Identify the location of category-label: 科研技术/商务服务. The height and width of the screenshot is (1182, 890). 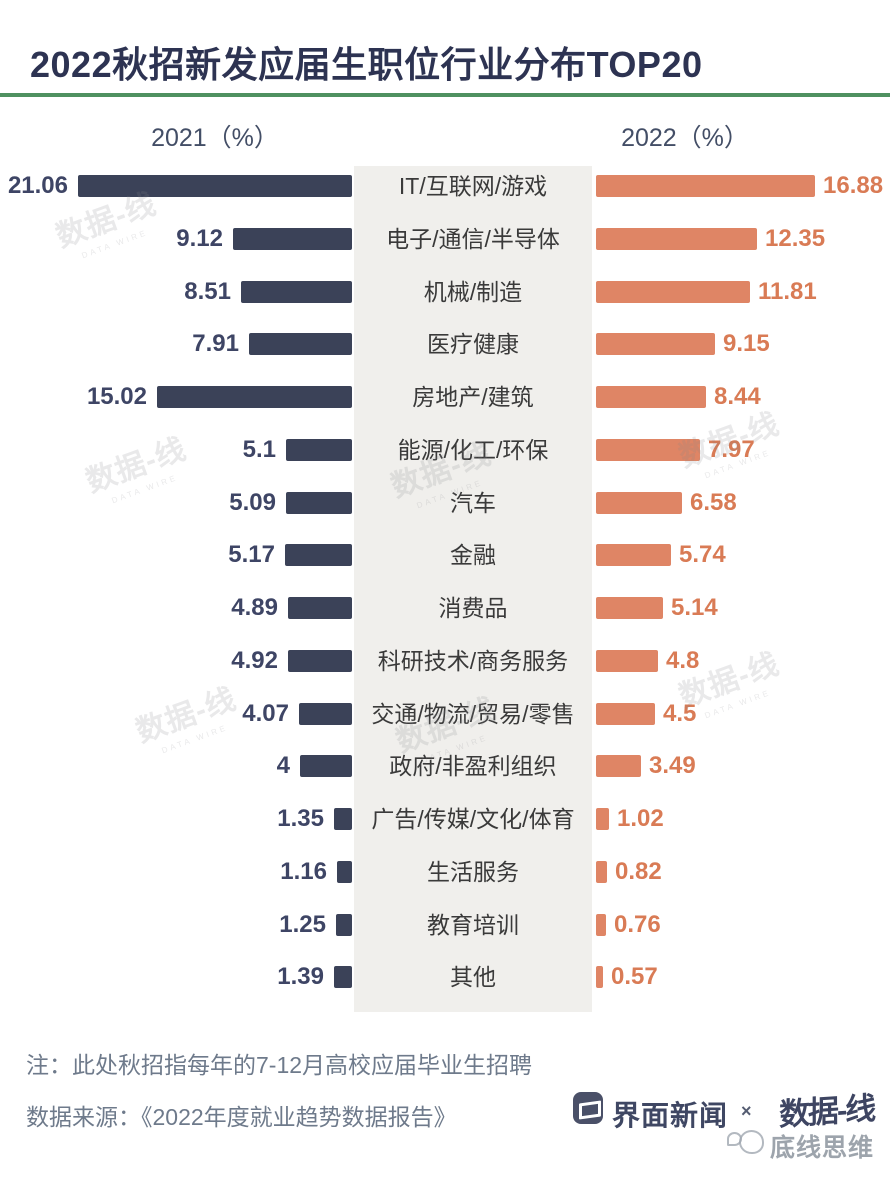
(473, 660).